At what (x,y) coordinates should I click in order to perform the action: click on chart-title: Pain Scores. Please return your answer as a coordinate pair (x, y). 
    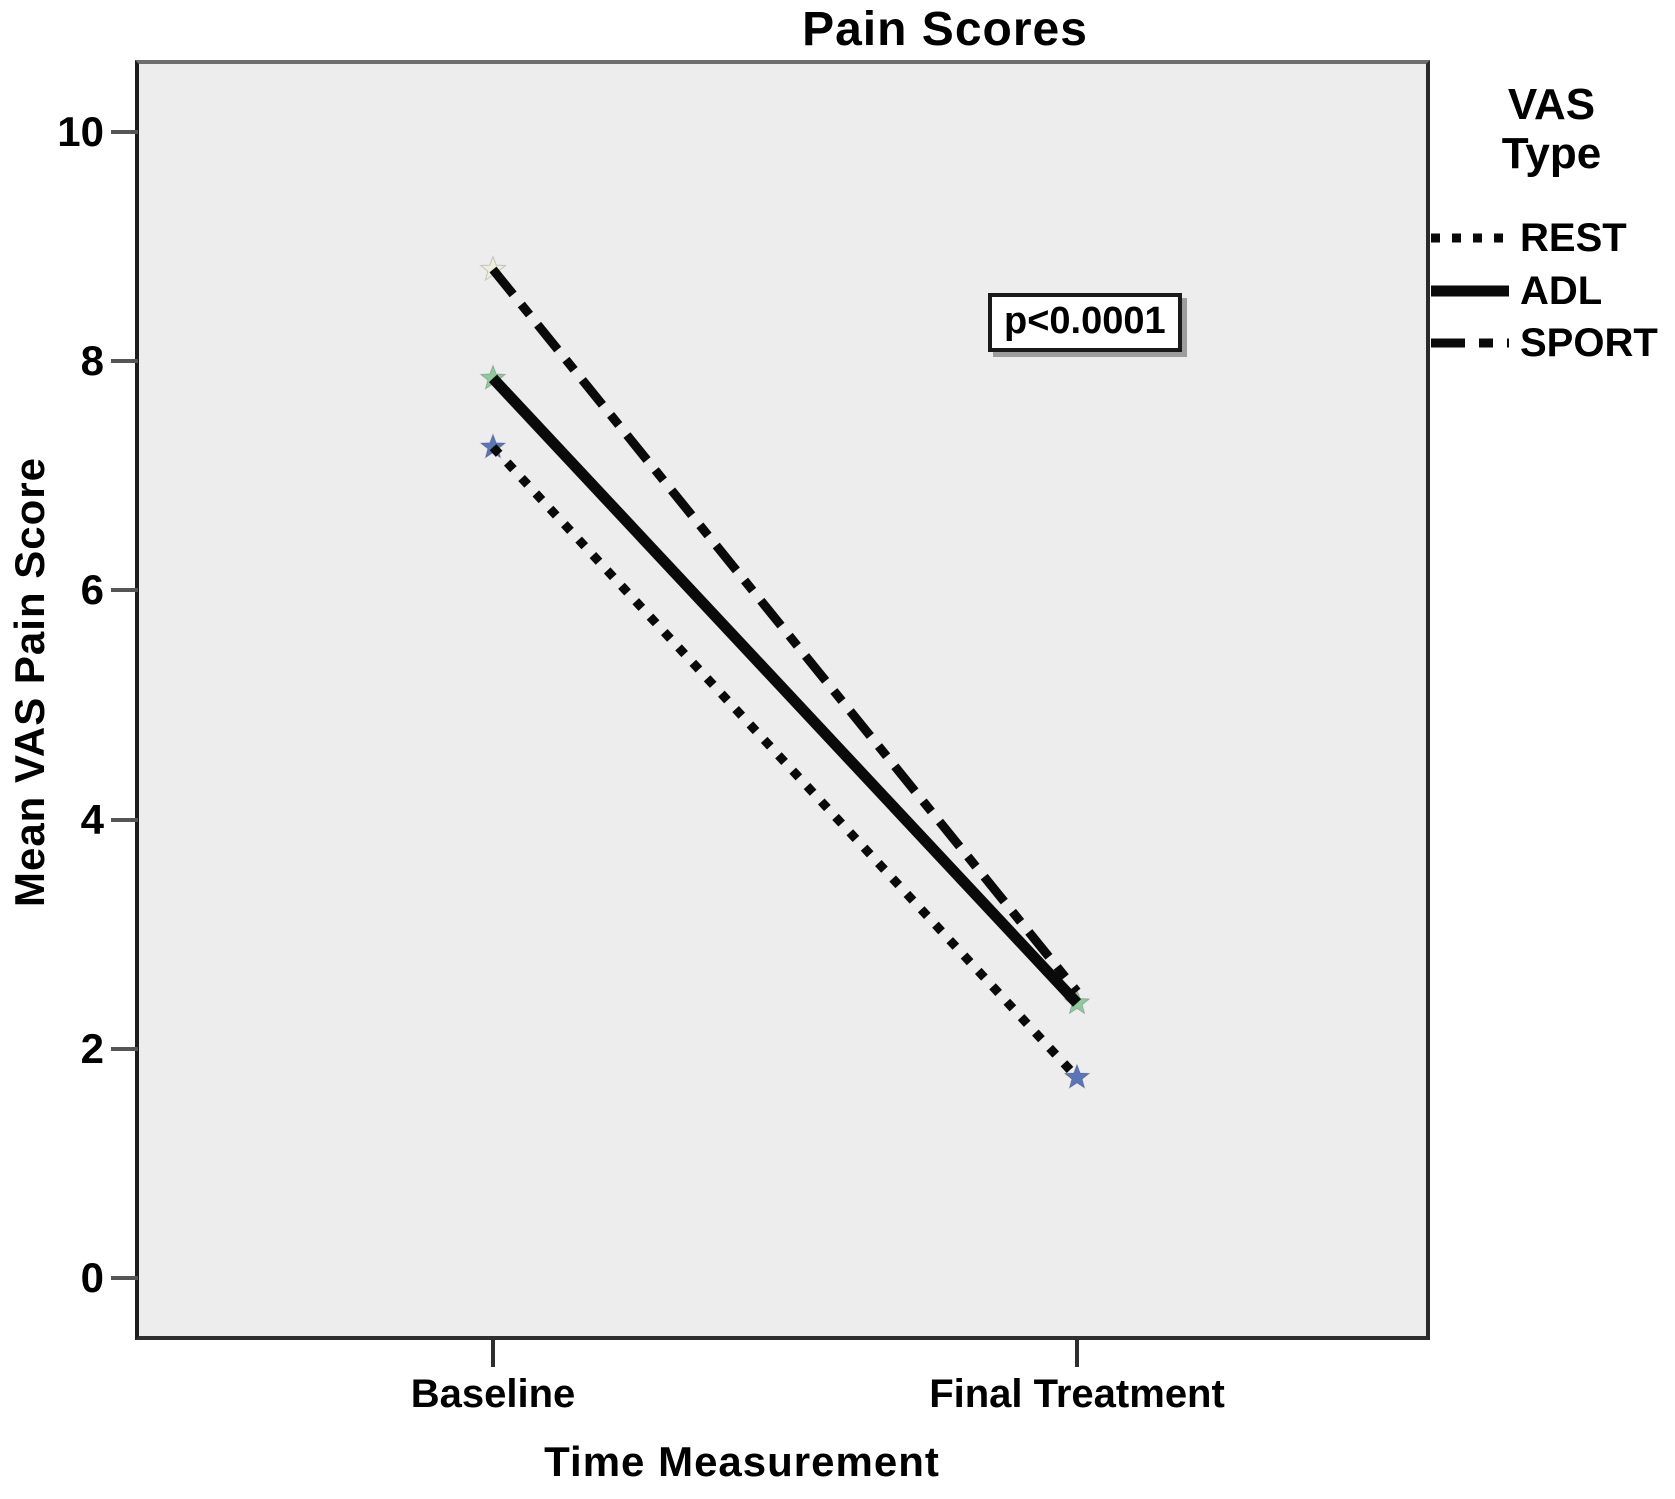
    Looking at the image, I should click on (945, 29).